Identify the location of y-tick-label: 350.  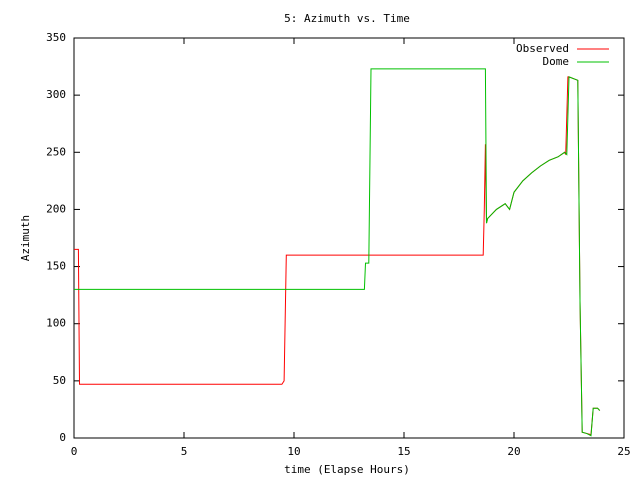
(56, 37).